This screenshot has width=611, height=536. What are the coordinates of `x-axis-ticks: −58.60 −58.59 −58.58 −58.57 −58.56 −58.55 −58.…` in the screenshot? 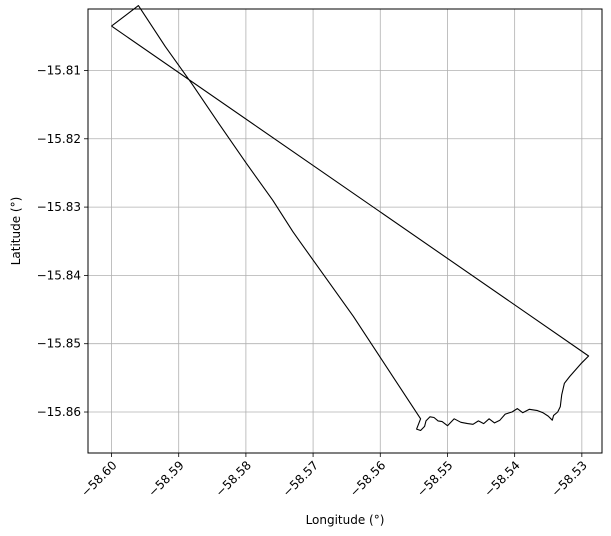 It's located at (334, 476).